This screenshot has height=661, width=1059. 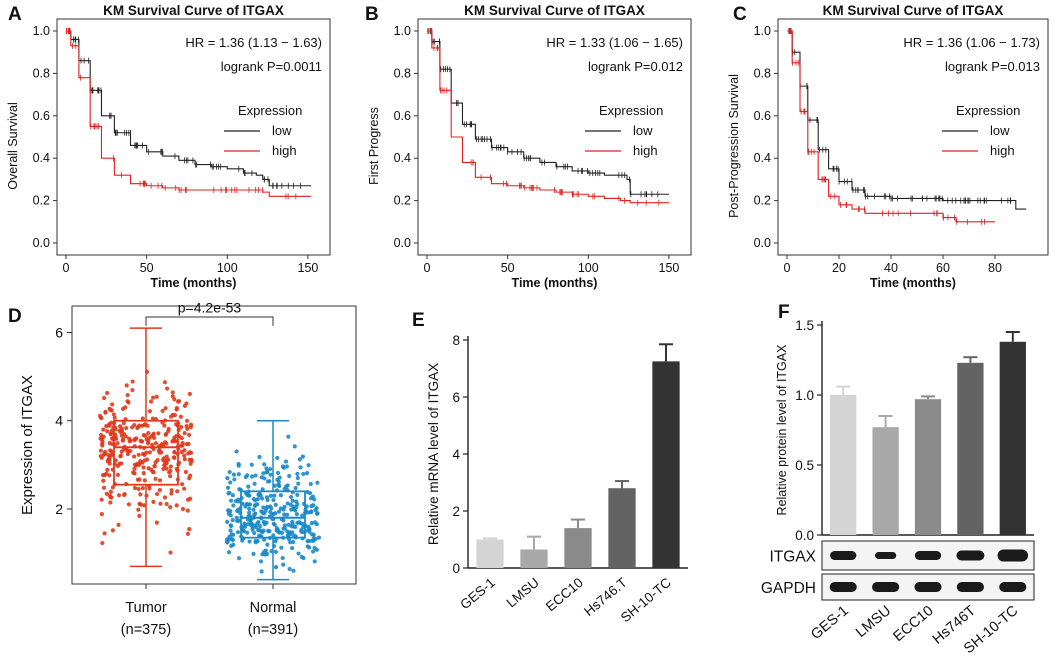 I want to click on km-plot-frame, so click(x=913, y=137).